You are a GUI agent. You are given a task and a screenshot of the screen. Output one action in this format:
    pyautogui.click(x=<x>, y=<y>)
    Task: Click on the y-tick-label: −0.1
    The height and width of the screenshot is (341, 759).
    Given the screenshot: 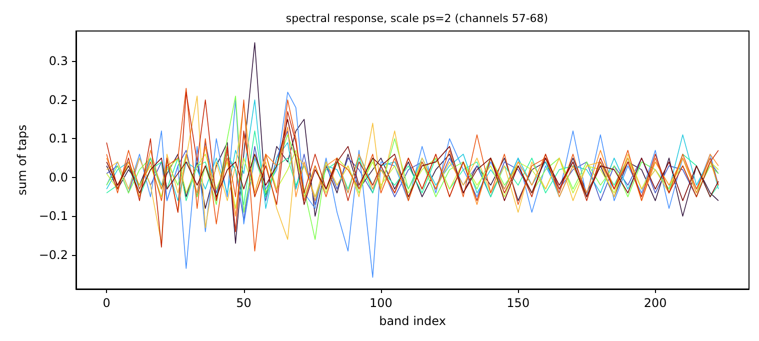 What is the action you would take?
    pyautogui.click(x=53, y=216)
    